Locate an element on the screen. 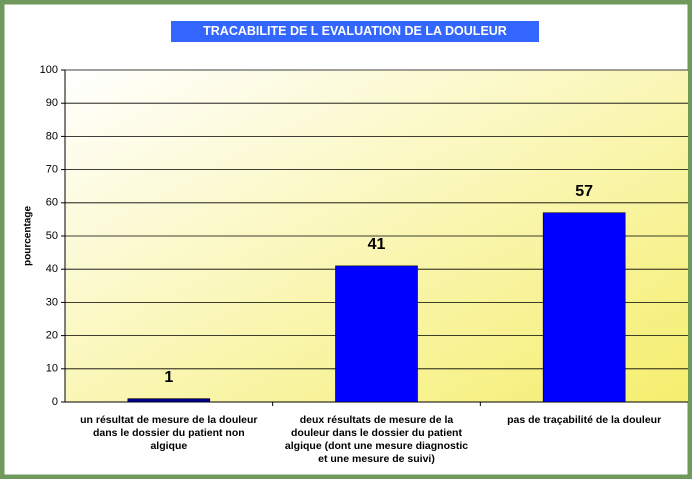  y-tick-label: 0 is located at coordinates (55, 402).